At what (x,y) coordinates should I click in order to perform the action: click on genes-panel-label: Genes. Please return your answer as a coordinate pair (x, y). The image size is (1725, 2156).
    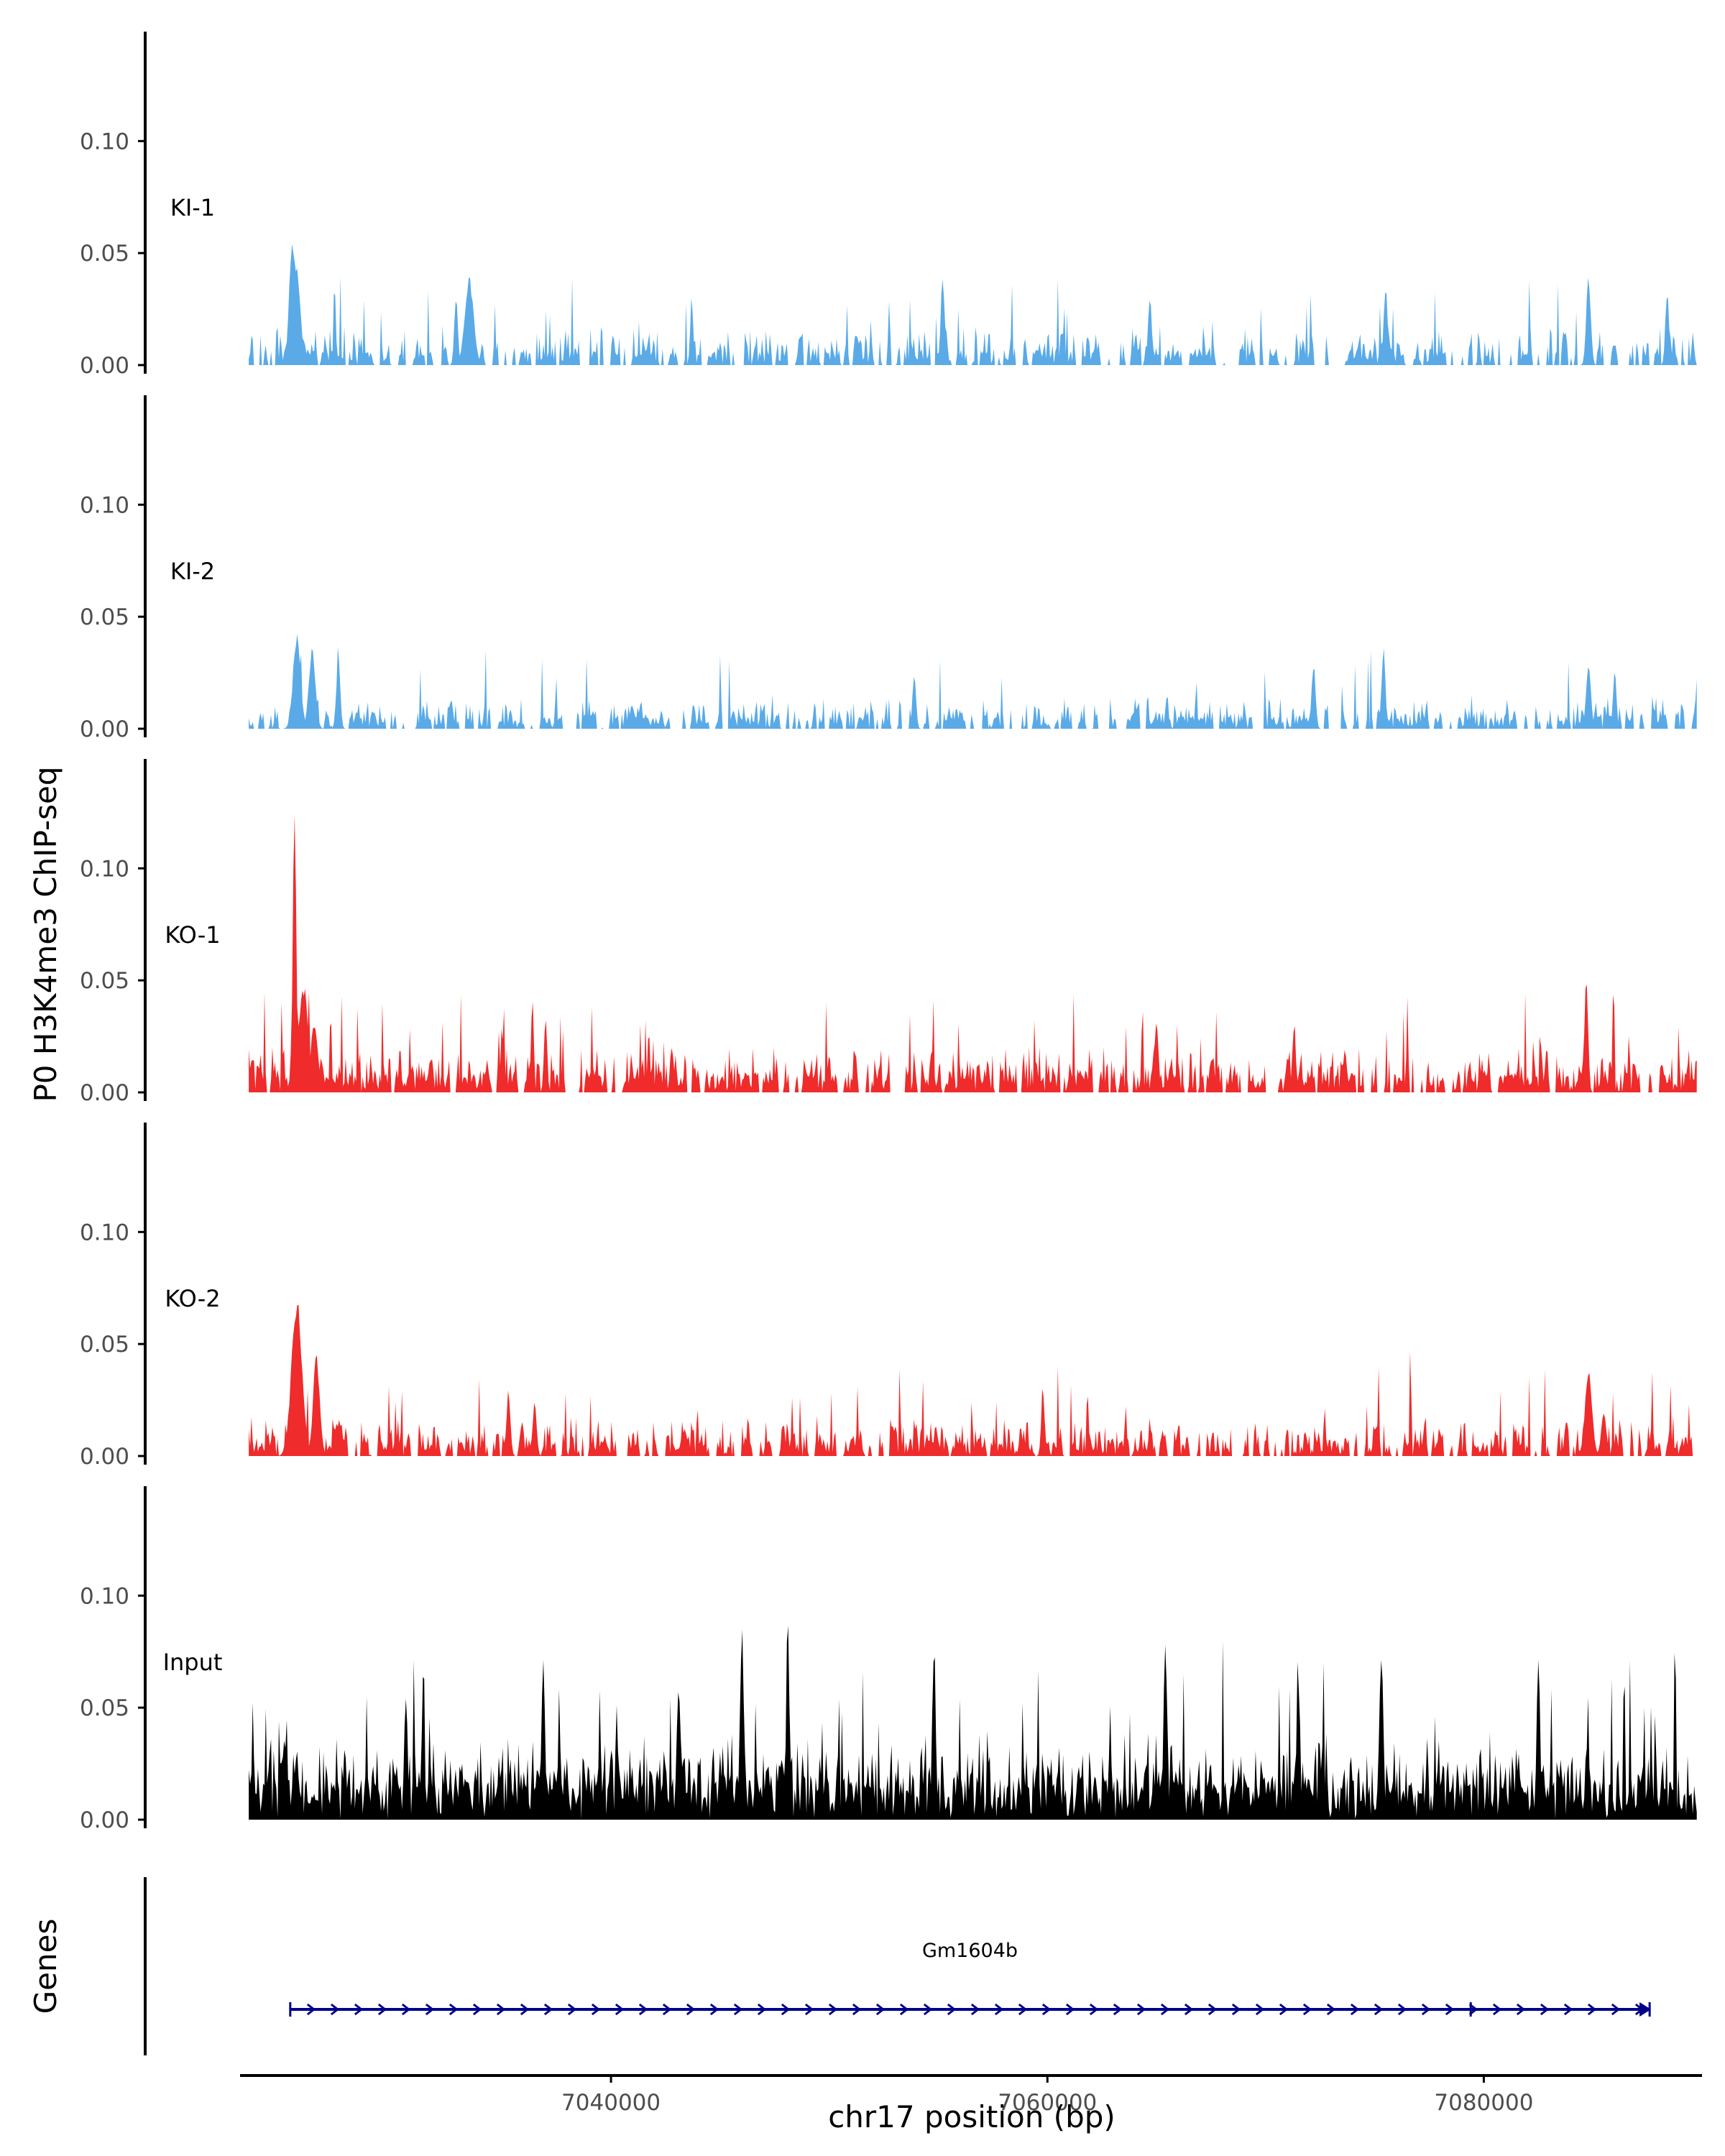
    Looking at the image, I should click on (45, 1966).